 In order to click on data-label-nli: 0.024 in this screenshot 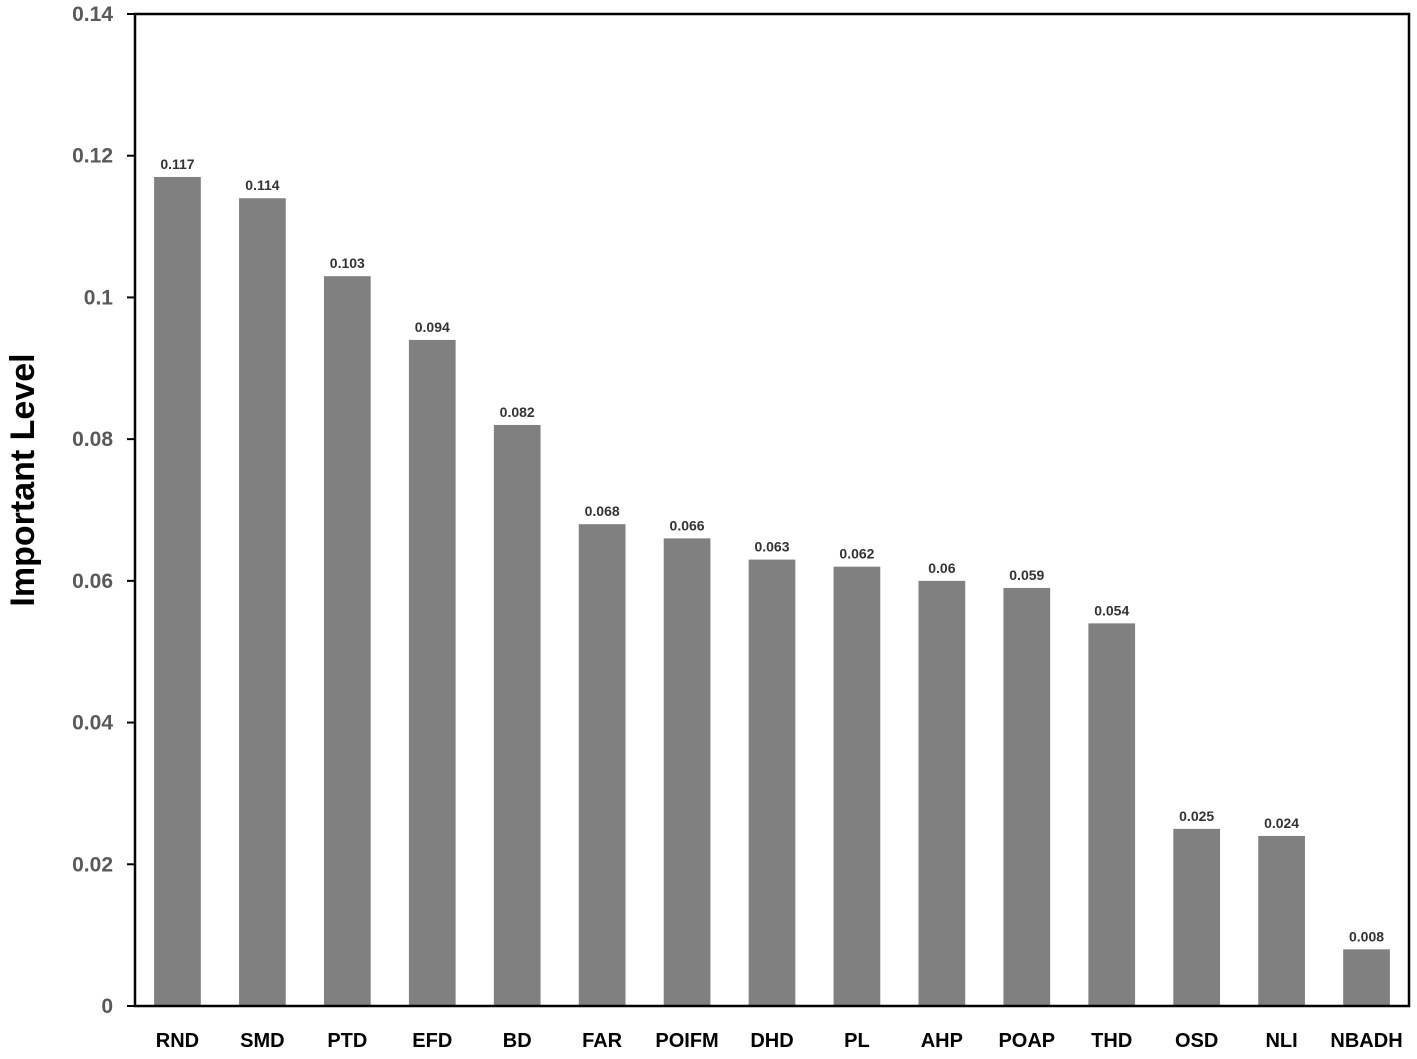, I will do `click(1281, 823)`.